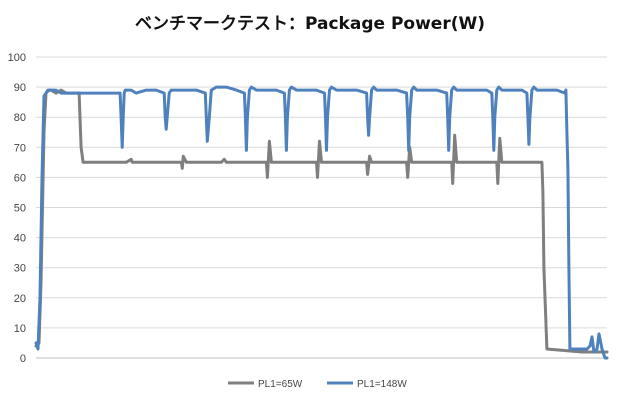 Image resolution: width=620 pixels, height=400 pixels. Describe the element at coordinates (20, 88) in the screenshot. I see `y-tick-label: 90` at that location.